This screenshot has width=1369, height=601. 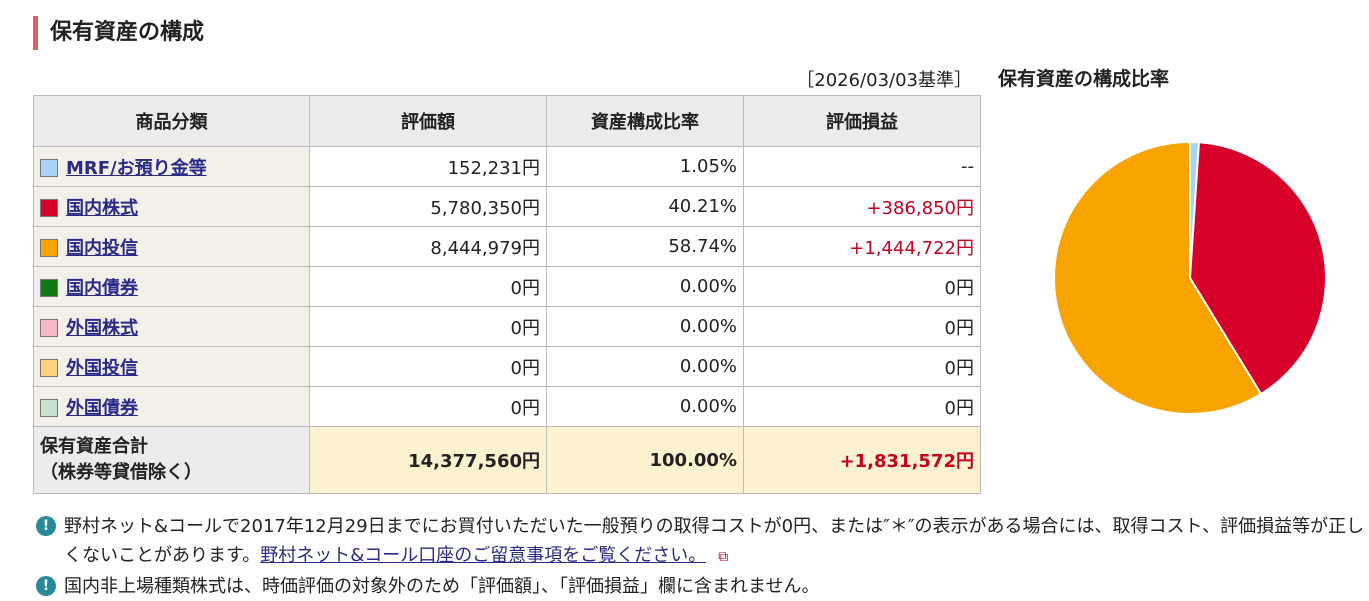 What do you see at coordinates (645, 460) in the screenshot?
I see `total-cell: 100.00%` at bounding box center [645, 460].